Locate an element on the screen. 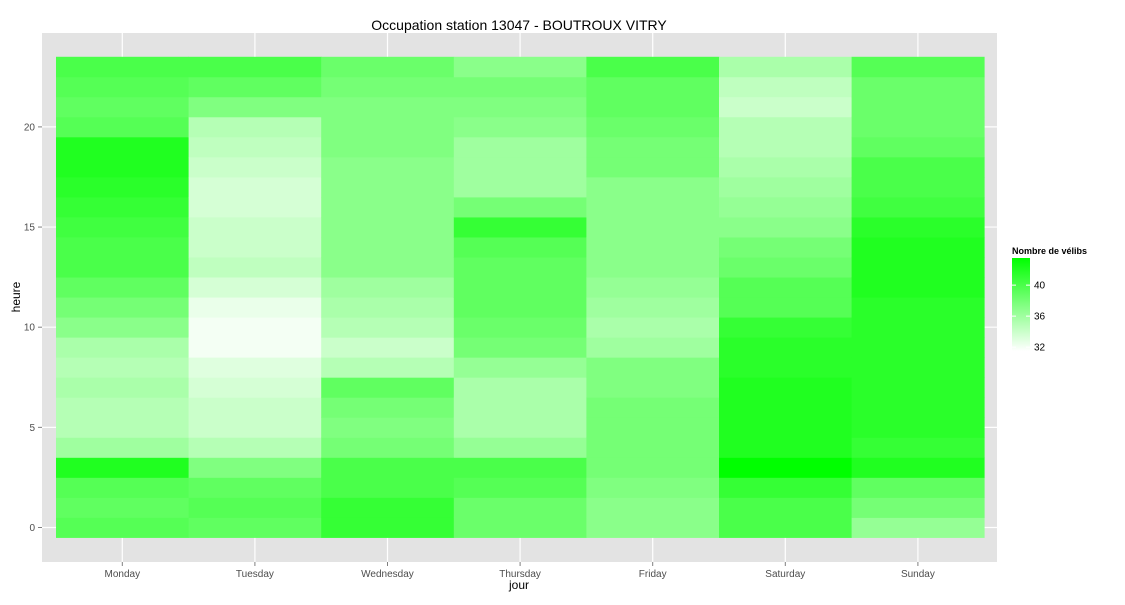 Image resolution: width=1125 pixels, height=605 pixels. legend-tick-label: 36 is located at coordinates (1040, 317).